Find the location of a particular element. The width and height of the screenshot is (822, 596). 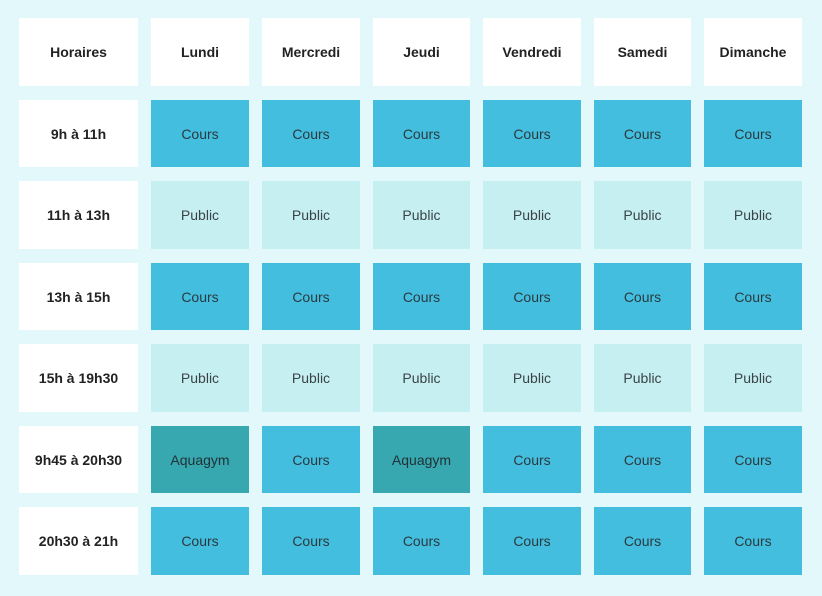

time-slot-cell: 15h à 19h30 is located at coordinates (78, 378).